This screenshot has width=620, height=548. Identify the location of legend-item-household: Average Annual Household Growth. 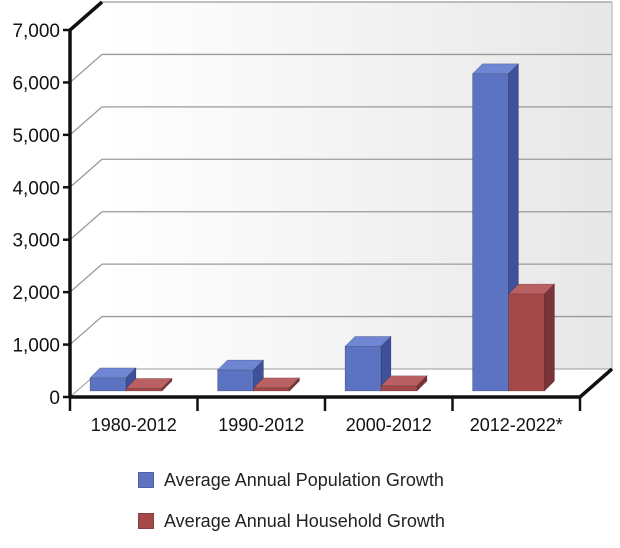
(368, 521).